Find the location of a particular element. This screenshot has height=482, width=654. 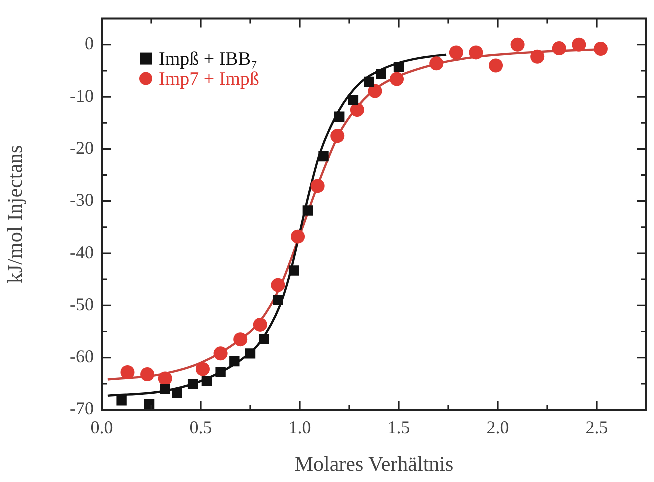

x-axis-title: Molares Verhältnis is located at coordinates (374, 464).